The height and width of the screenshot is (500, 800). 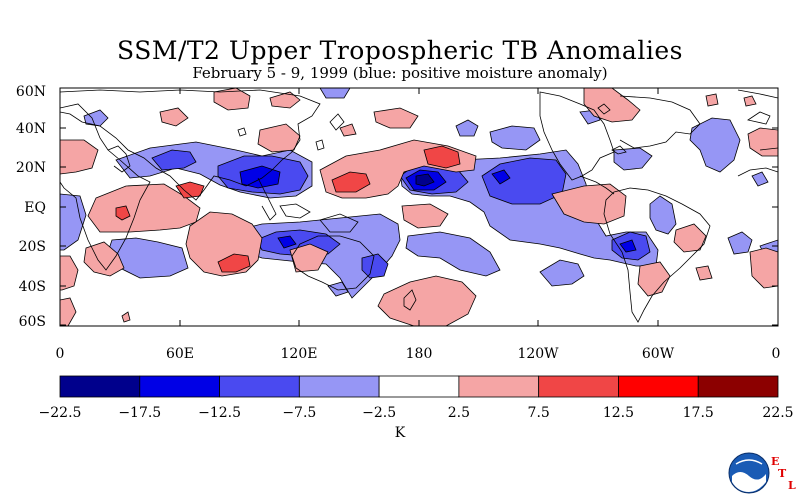 What do you see at coordinates (400, 50) in the screenshot?
I see `map-title: SSM/T2 Upper Tropospheric TB Anomalies` at bounding box center [400, 50].